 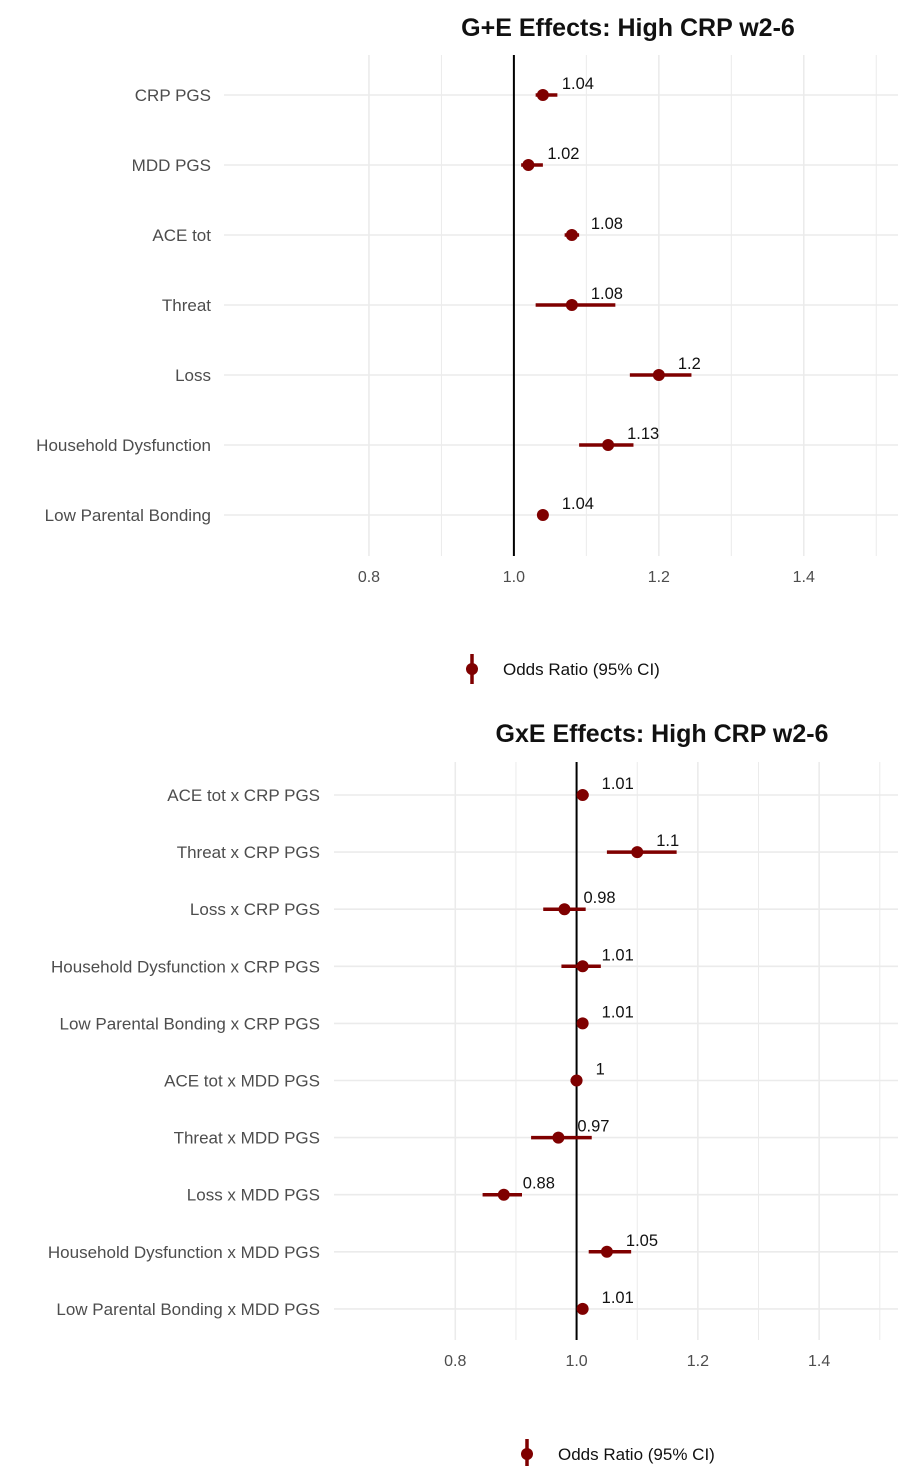 I want to click on row-label: ACE tot, so click(x=181, y=235).